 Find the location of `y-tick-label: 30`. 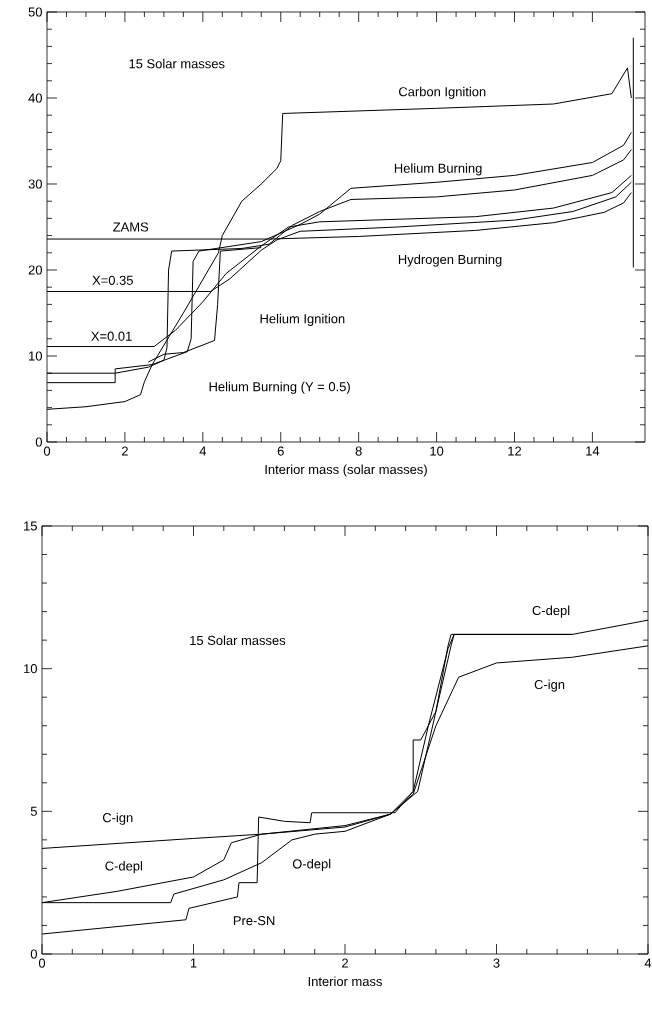

y-tick-label: 30 is located at coordinates (35, 184).